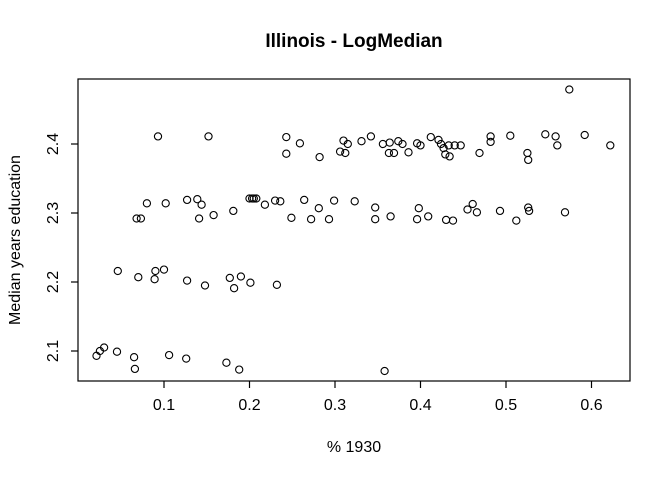 This screenshot has width=672, height=480. What do you see at coordinates (420, 405) in the screenshot?
I see `x-tick-label: 0.4` at bounding box center [420, 405].